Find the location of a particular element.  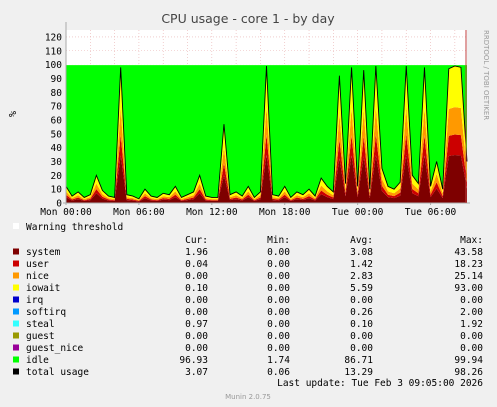

legend-name: irq is located at coordinates (34, 300).